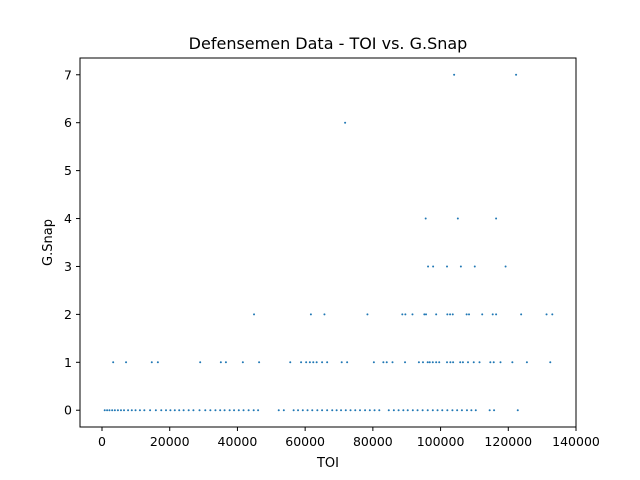  Describe the element at coordinates (68, 122) in the screenshot. I see `y-tick-label: 6` at that location.